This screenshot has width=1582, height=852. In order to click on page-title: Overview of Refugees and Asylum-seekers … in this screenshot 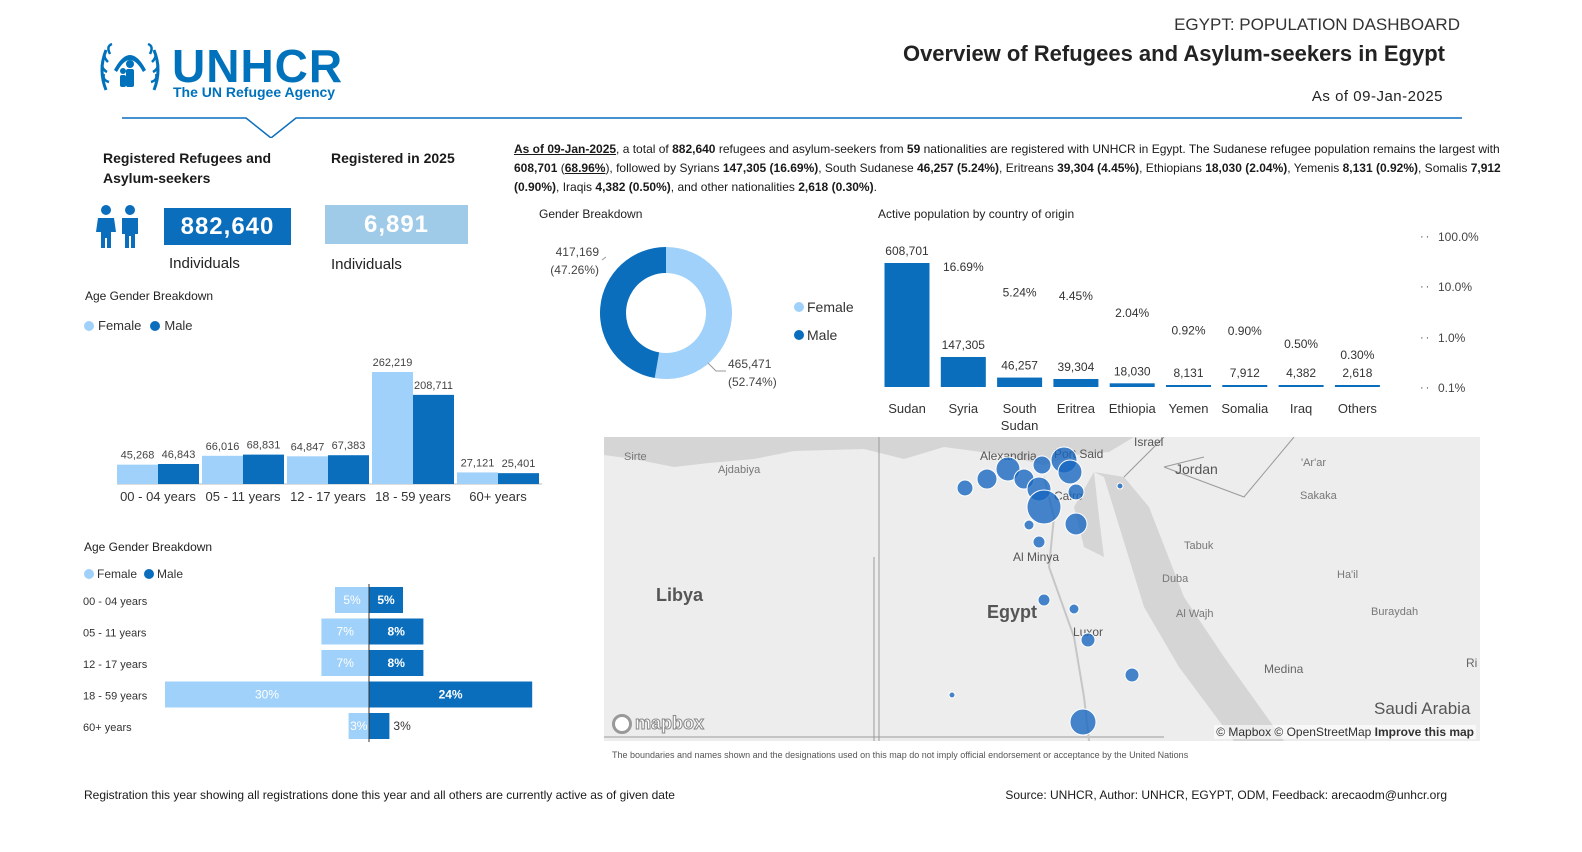, I will do `click(1173, 53)`.